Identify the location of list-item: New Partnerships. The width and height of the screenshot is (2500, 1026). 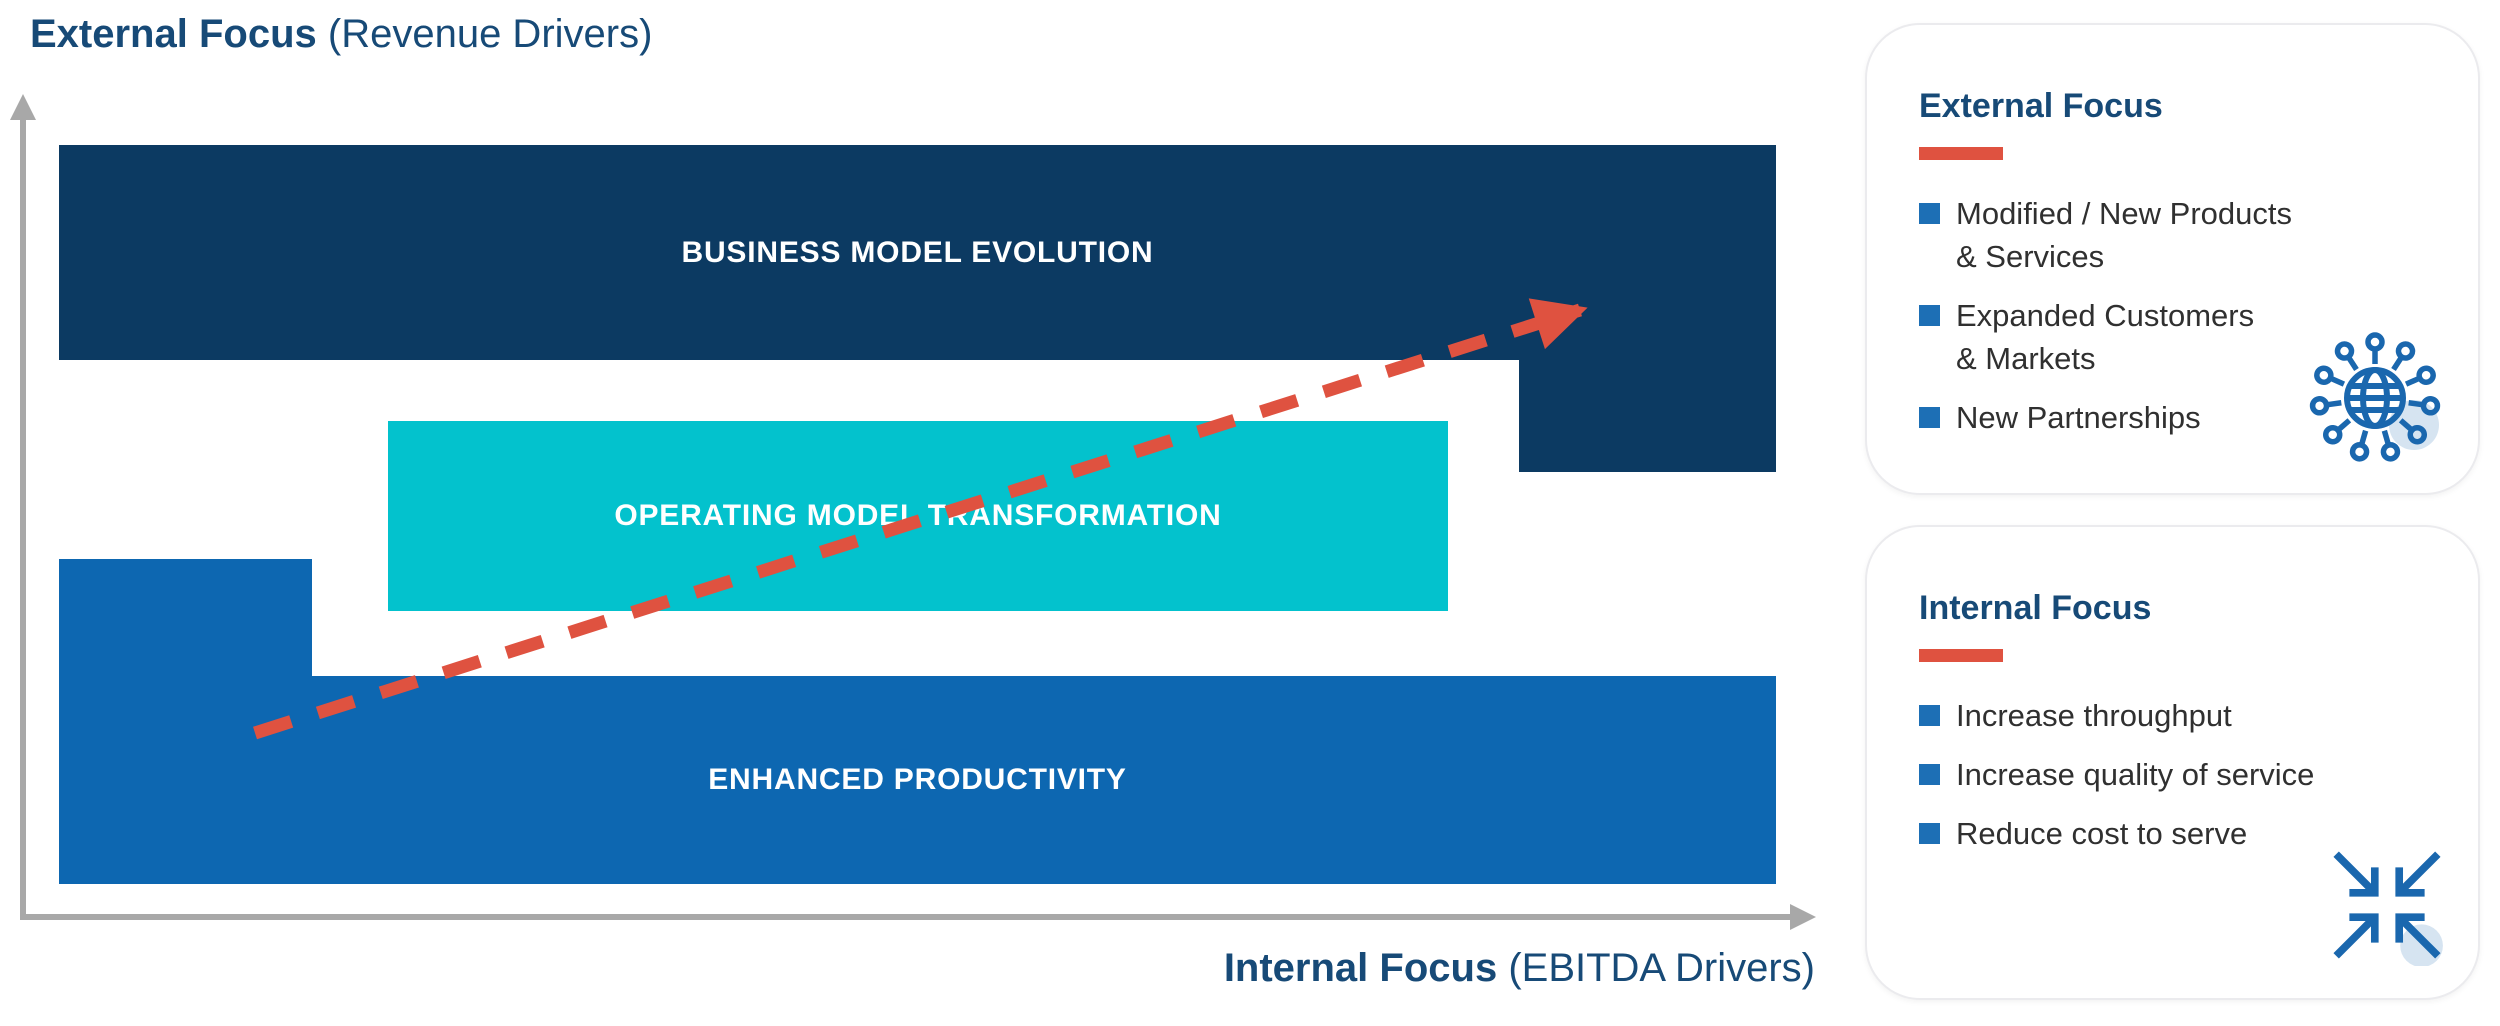
(2178, 417).